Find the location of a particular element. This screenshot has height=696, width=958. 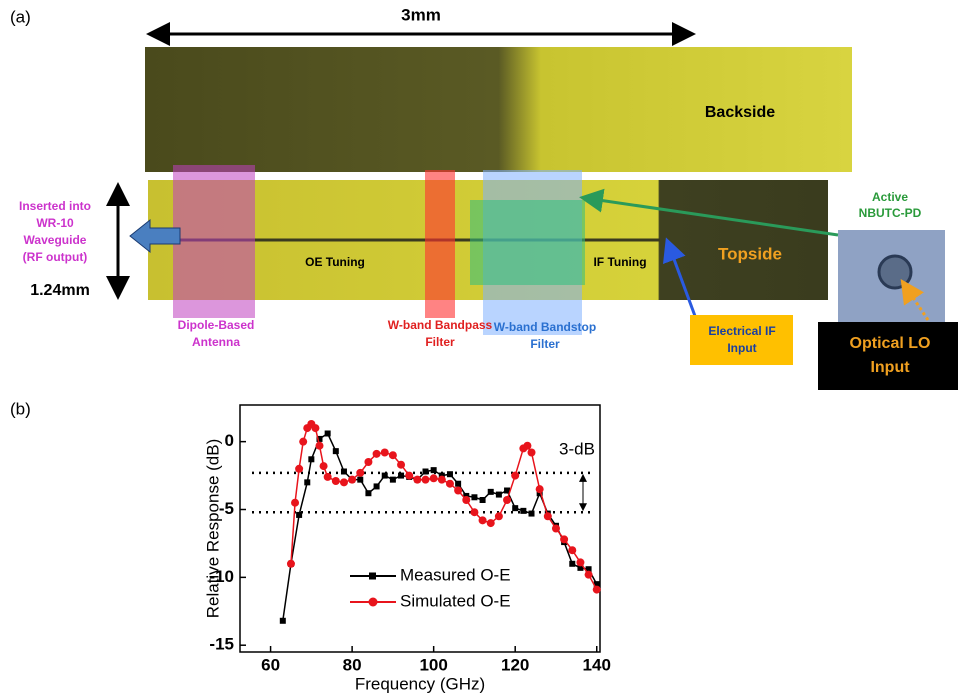

annotation-label: Antenna is located at coordinates (216, 342).